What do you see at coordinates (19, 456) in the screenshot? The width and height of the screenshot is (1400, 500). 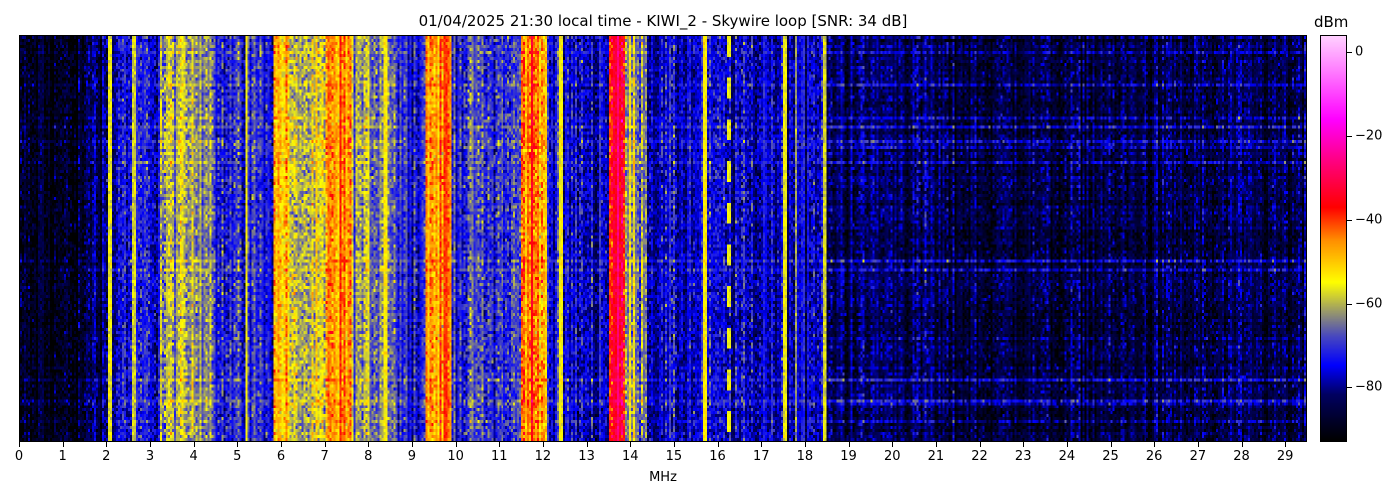 I see `x-tick-label: 0` at bounding box center [19, 456].